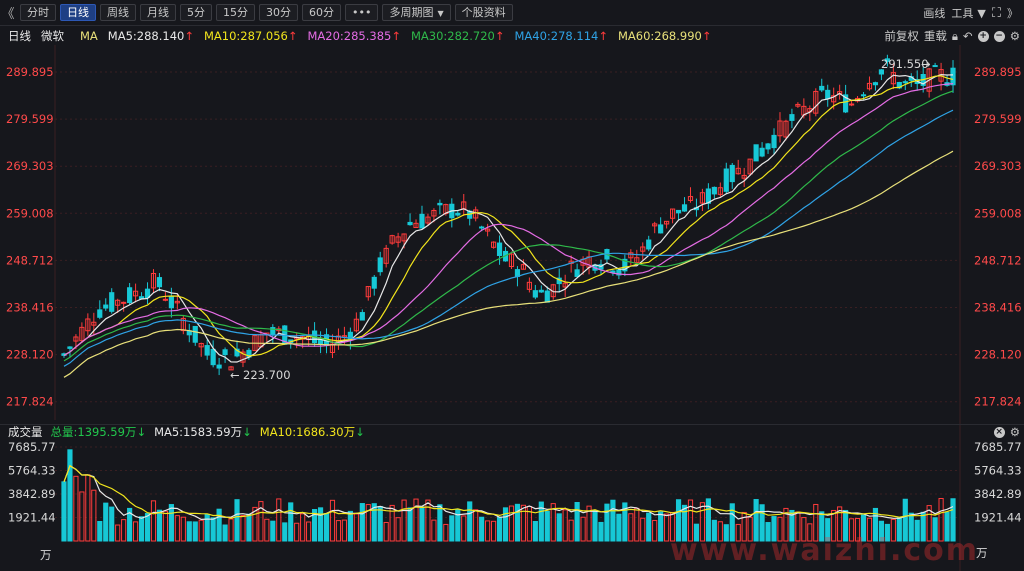  What do you see at coordinates (996, 13) in the screenshot?
I see `fullscreen-icon: ⛶` at bounding box center [996, 13].